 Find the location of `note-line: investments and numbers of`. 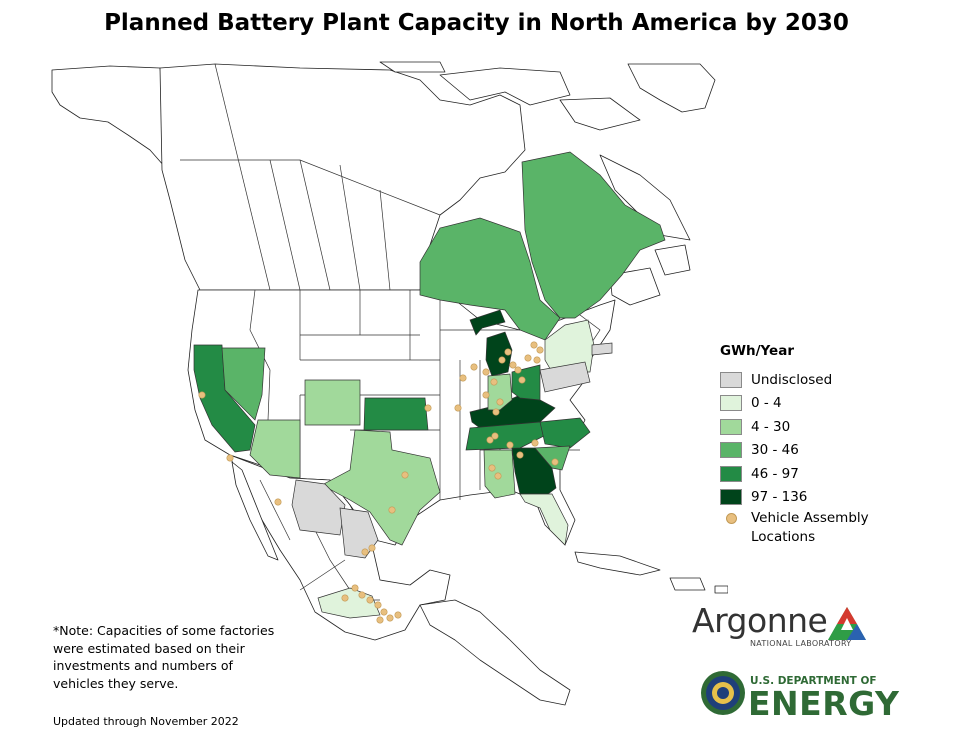

note-line: investments and numbers of is located at coordinates (143, 665).